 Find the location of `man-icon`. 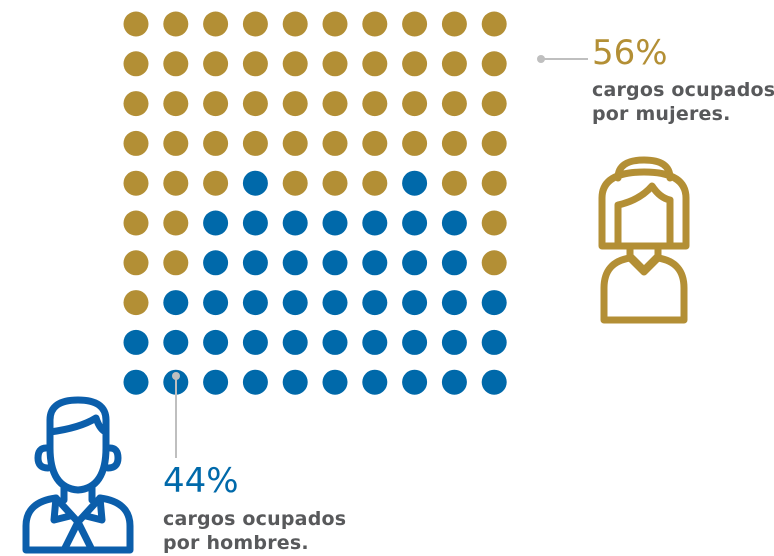

man-icon is located at coordinates (78, 475).